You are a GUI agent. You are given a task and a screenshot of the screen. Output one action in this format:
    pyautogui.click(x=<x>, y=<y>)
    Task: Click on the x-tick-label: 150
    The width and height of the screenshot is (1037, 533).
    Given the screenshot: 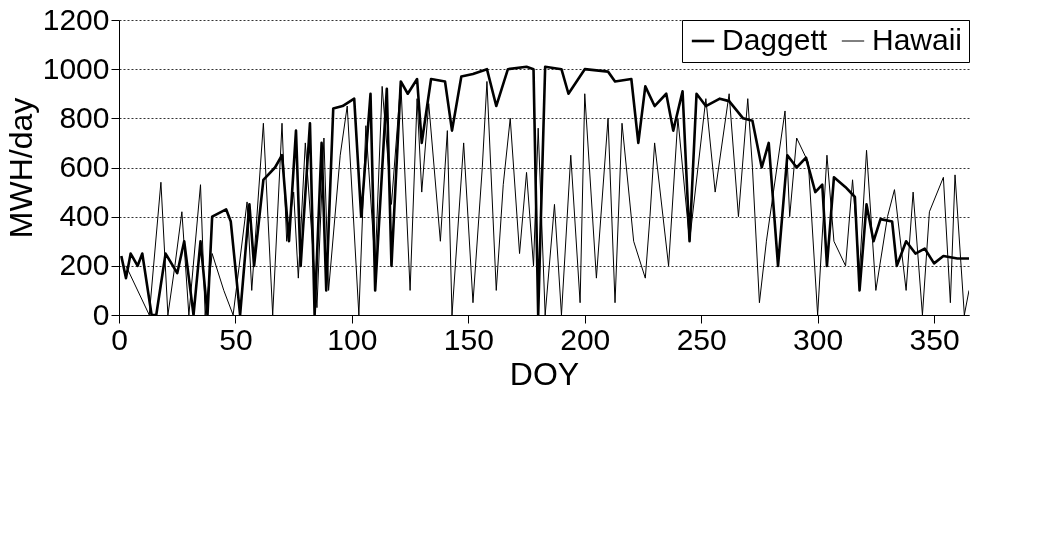 What is the action you would take?
    pyautogui.click(x=468, y=339)
    